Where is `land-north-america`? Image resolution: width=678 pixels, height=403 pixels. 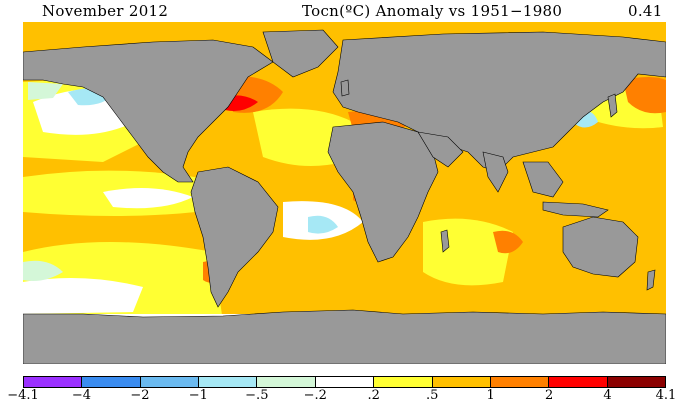
land-north-america is located at coordinates (148, 111).